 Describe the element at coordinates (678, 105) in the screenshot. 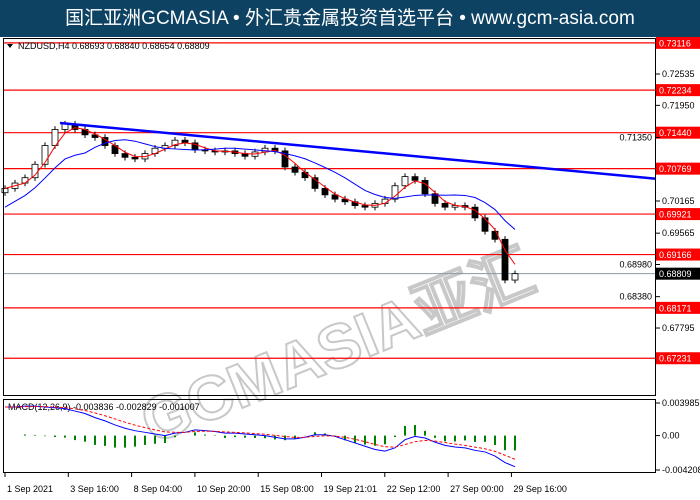

I see `y-tick-label: 0.71950` at that location.